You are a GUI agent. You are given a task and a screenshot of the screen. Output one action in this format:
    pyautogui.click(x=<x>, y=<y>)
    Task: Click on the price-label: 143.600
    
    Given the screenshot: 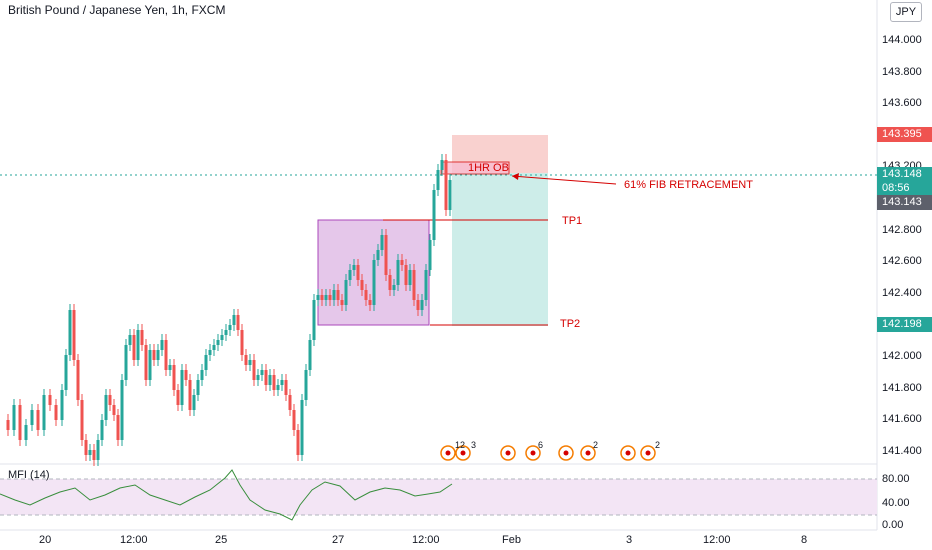 What is the action you would take?
    pyautogui.click(x=902, y=103)
    